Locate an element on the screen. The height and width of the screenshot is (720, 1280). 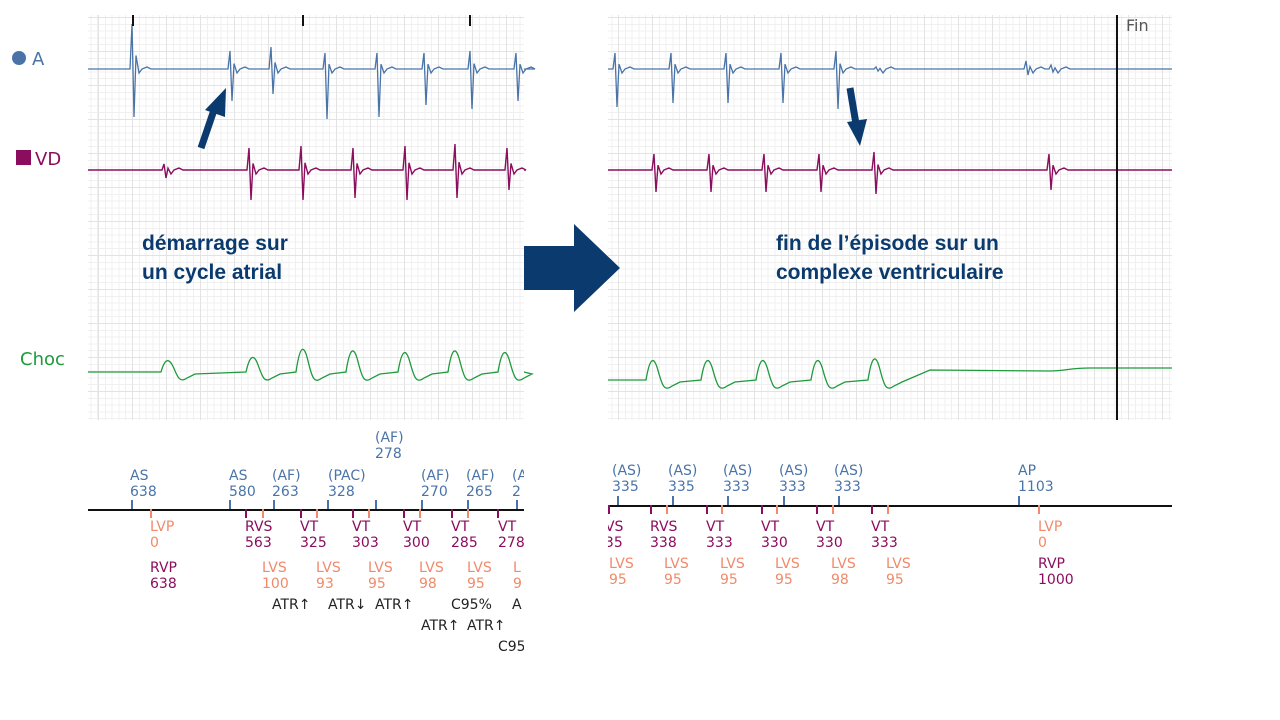
marker-label: RVP 638 is located at coordinates (163, 576).